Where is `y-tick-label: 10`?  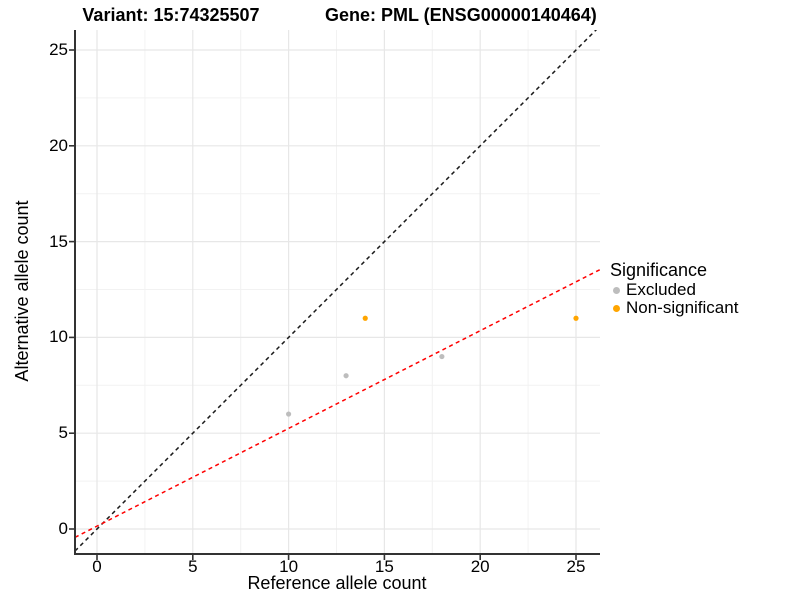 y-tick-label: 10 is located at coordinates (58, 337).